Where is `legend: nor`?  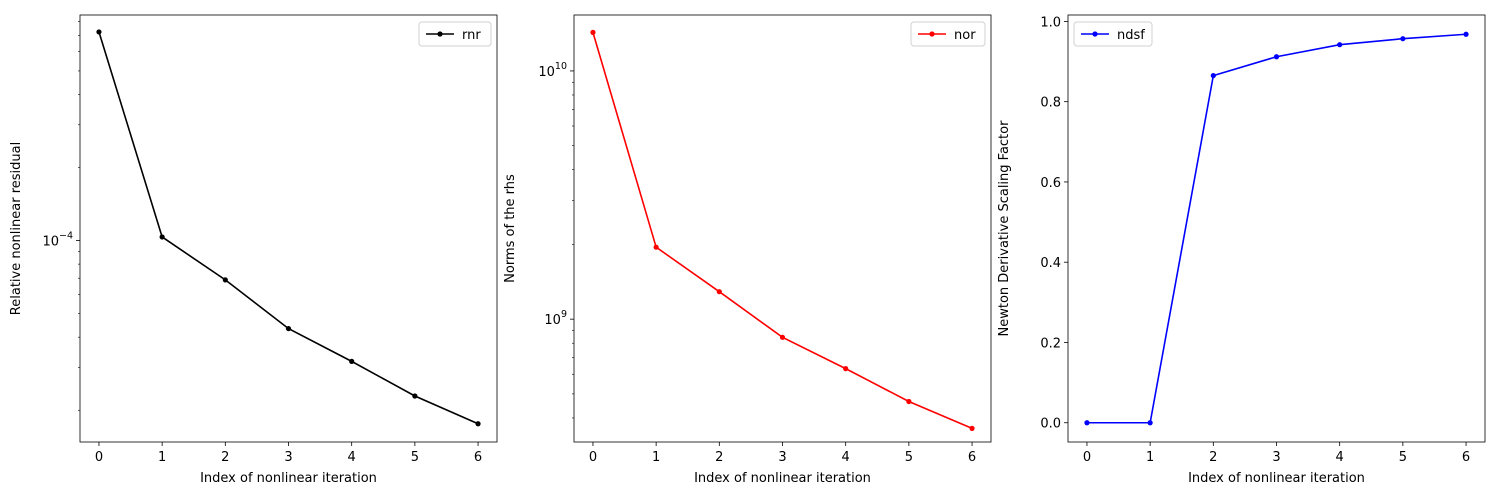
legend: nor is located at coordinates (948, 34).